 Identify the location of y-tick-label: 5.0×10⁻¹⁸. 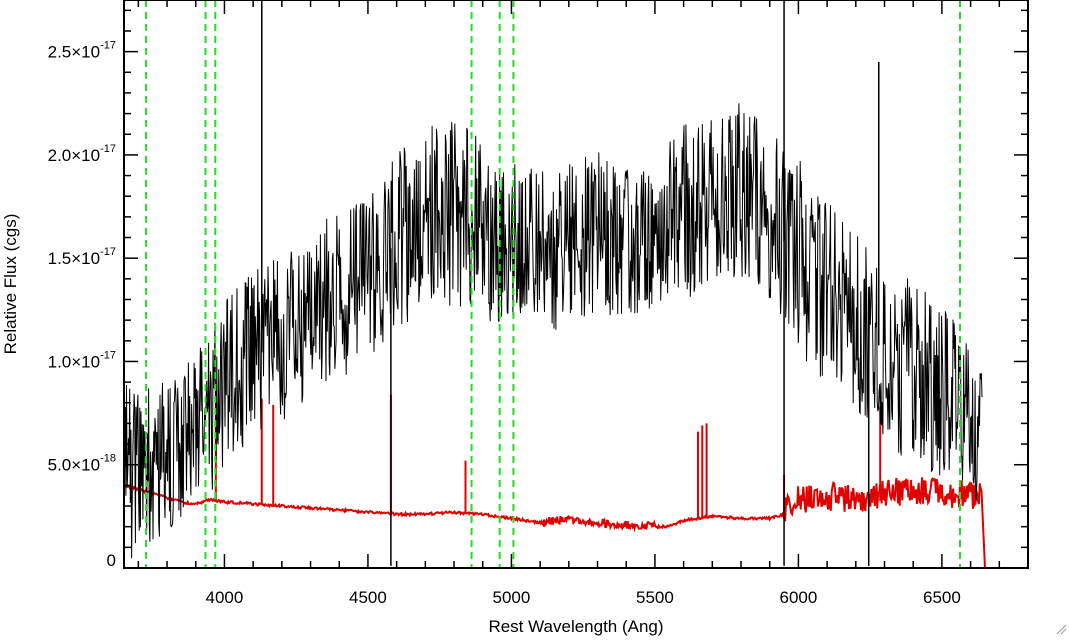
(82, 464).